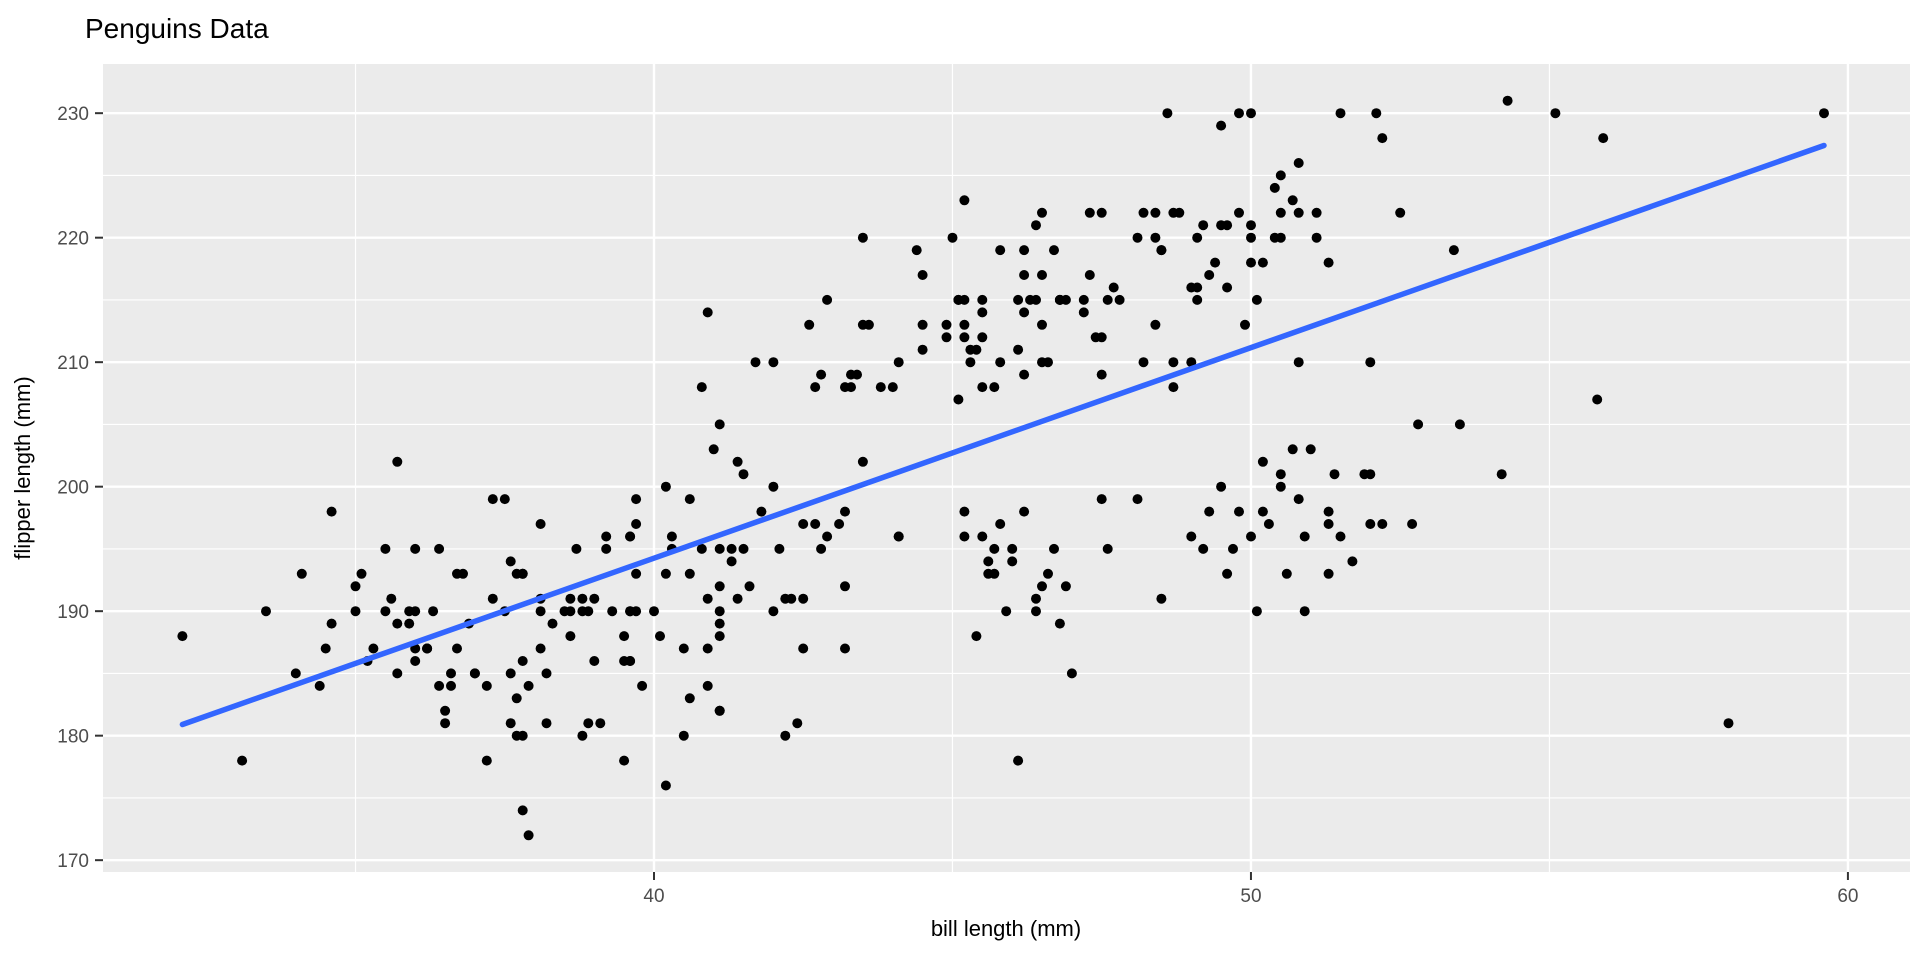  Describe the element at coordinates (1250, 889) in the screenshot. I see `x-axis-ticks: 40 50 60` at that location.